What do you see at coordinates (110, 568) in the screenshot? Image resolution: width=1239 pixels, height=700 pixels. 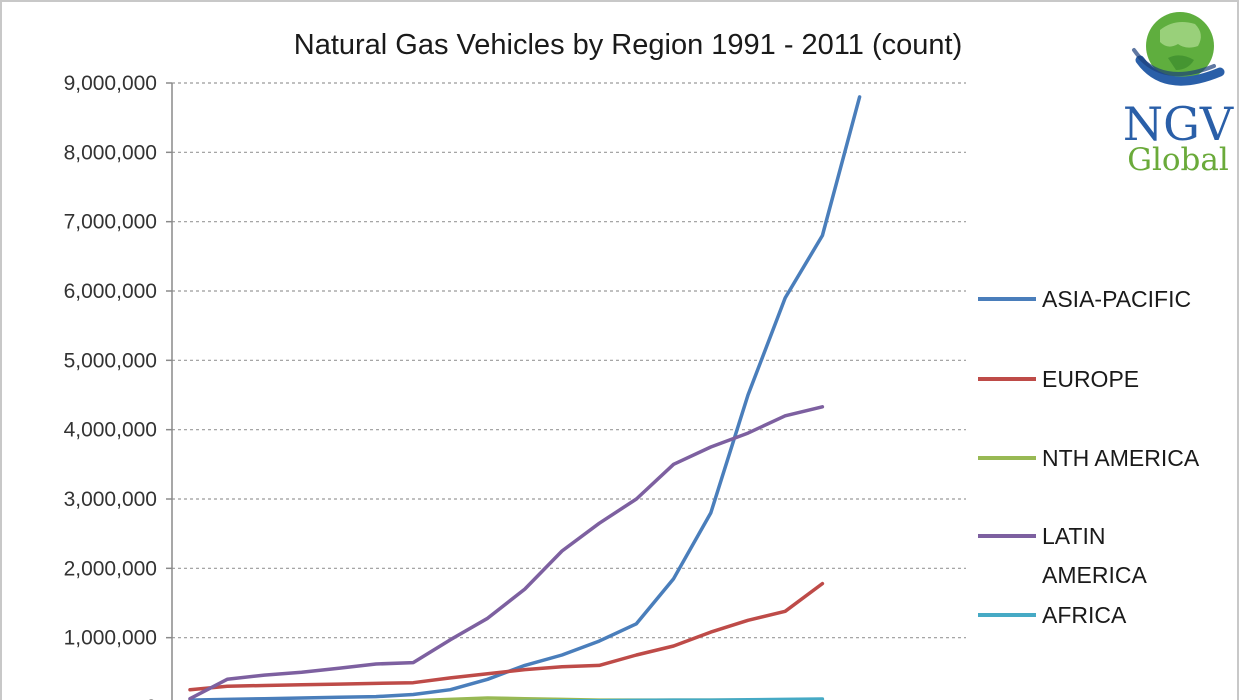 I see `y-tick-label: 2,000,000` at bounding box center [110, 568].